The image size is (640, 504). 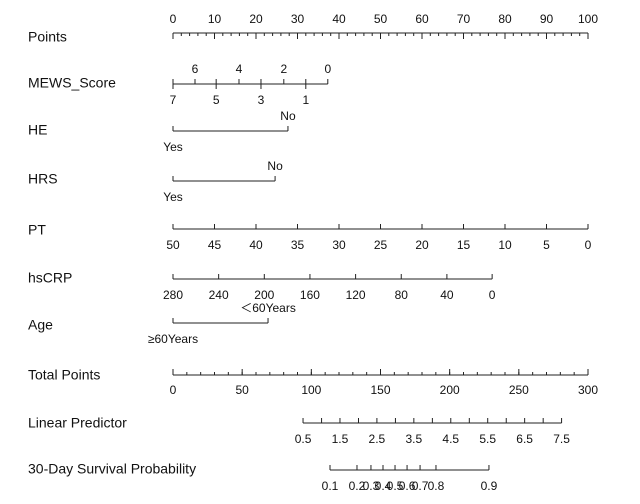 I want to click on row-label: hsCRP, so click(x=50, y=278).